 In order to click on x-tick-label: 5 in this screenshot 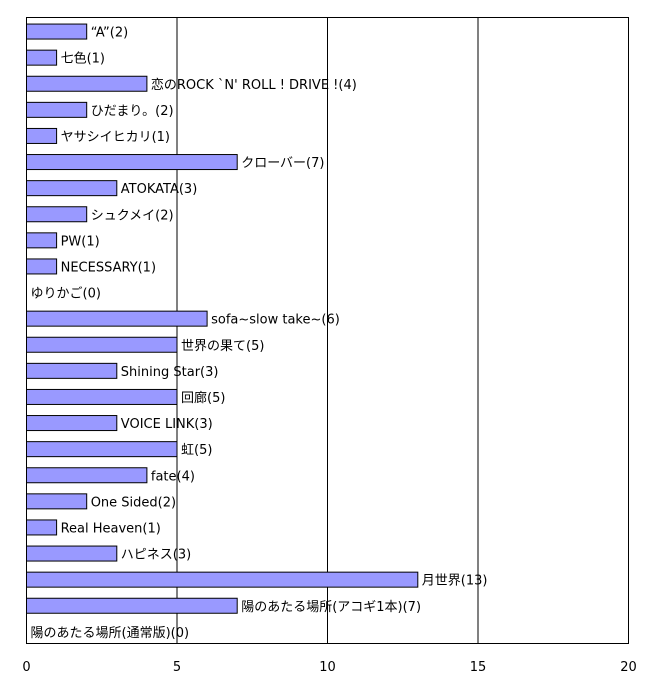, I will do `click(177, 667)`.